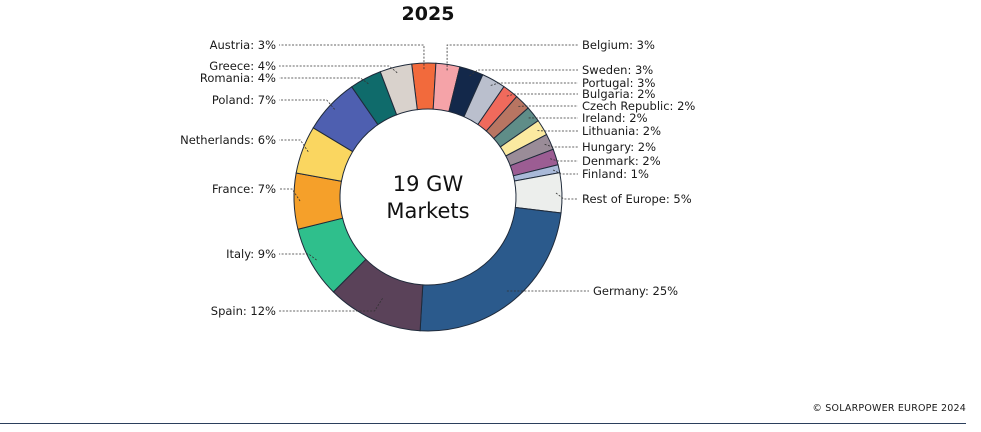 The height and width of the screenshot is (432, 981). Describe the element at coordinates (619, 94) in the screenshot. I see `label-bulgaria: Bulgaria: 2%` at that location.